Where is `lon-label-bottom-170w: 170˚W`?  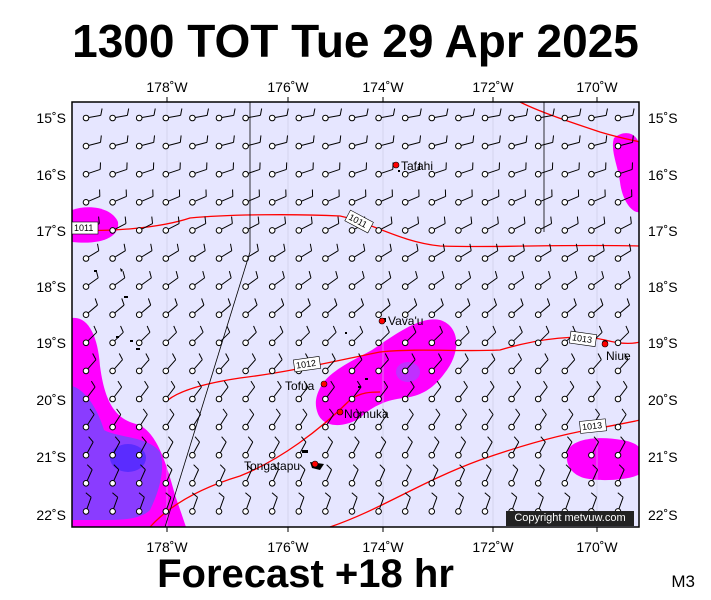
lon-label-bottom-170w: 170˚W is located at coordinates (597, 547).